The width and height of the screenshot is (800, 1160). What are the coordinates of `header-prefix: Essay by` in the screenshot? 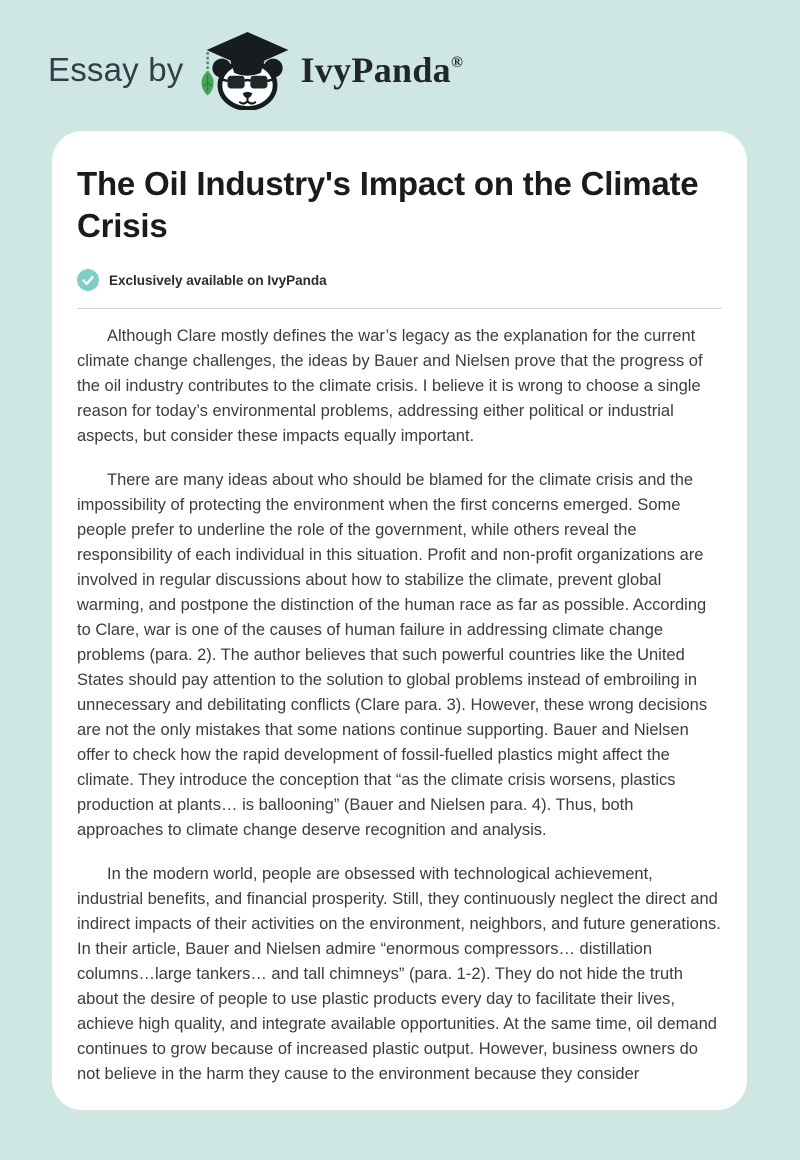 It's located at (116, 69).